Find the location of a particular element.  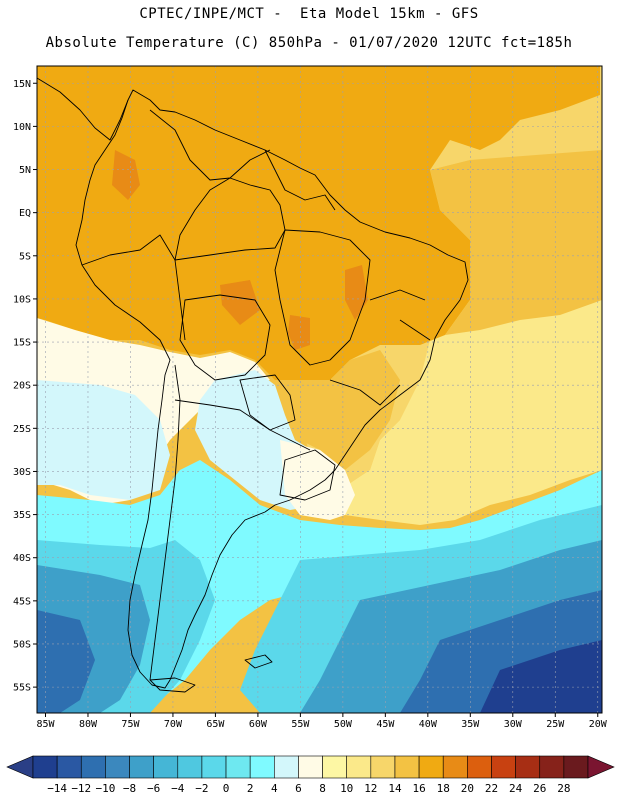

border-argentina-chile is located at coordinates (165, 522).